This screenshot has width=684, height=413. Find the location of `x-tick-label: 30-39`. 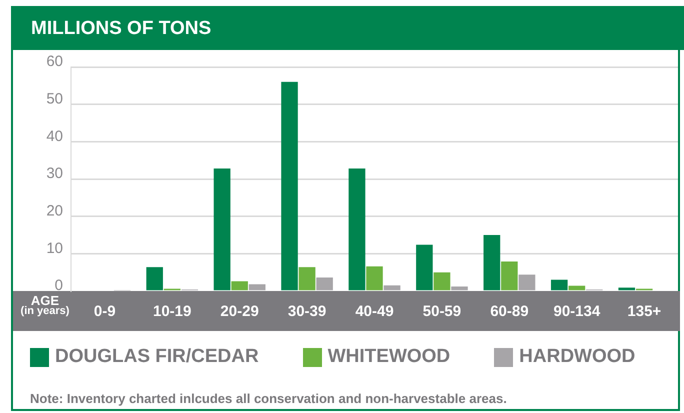

x-tick-label: 30-39 is located at coordinates (307, 311).